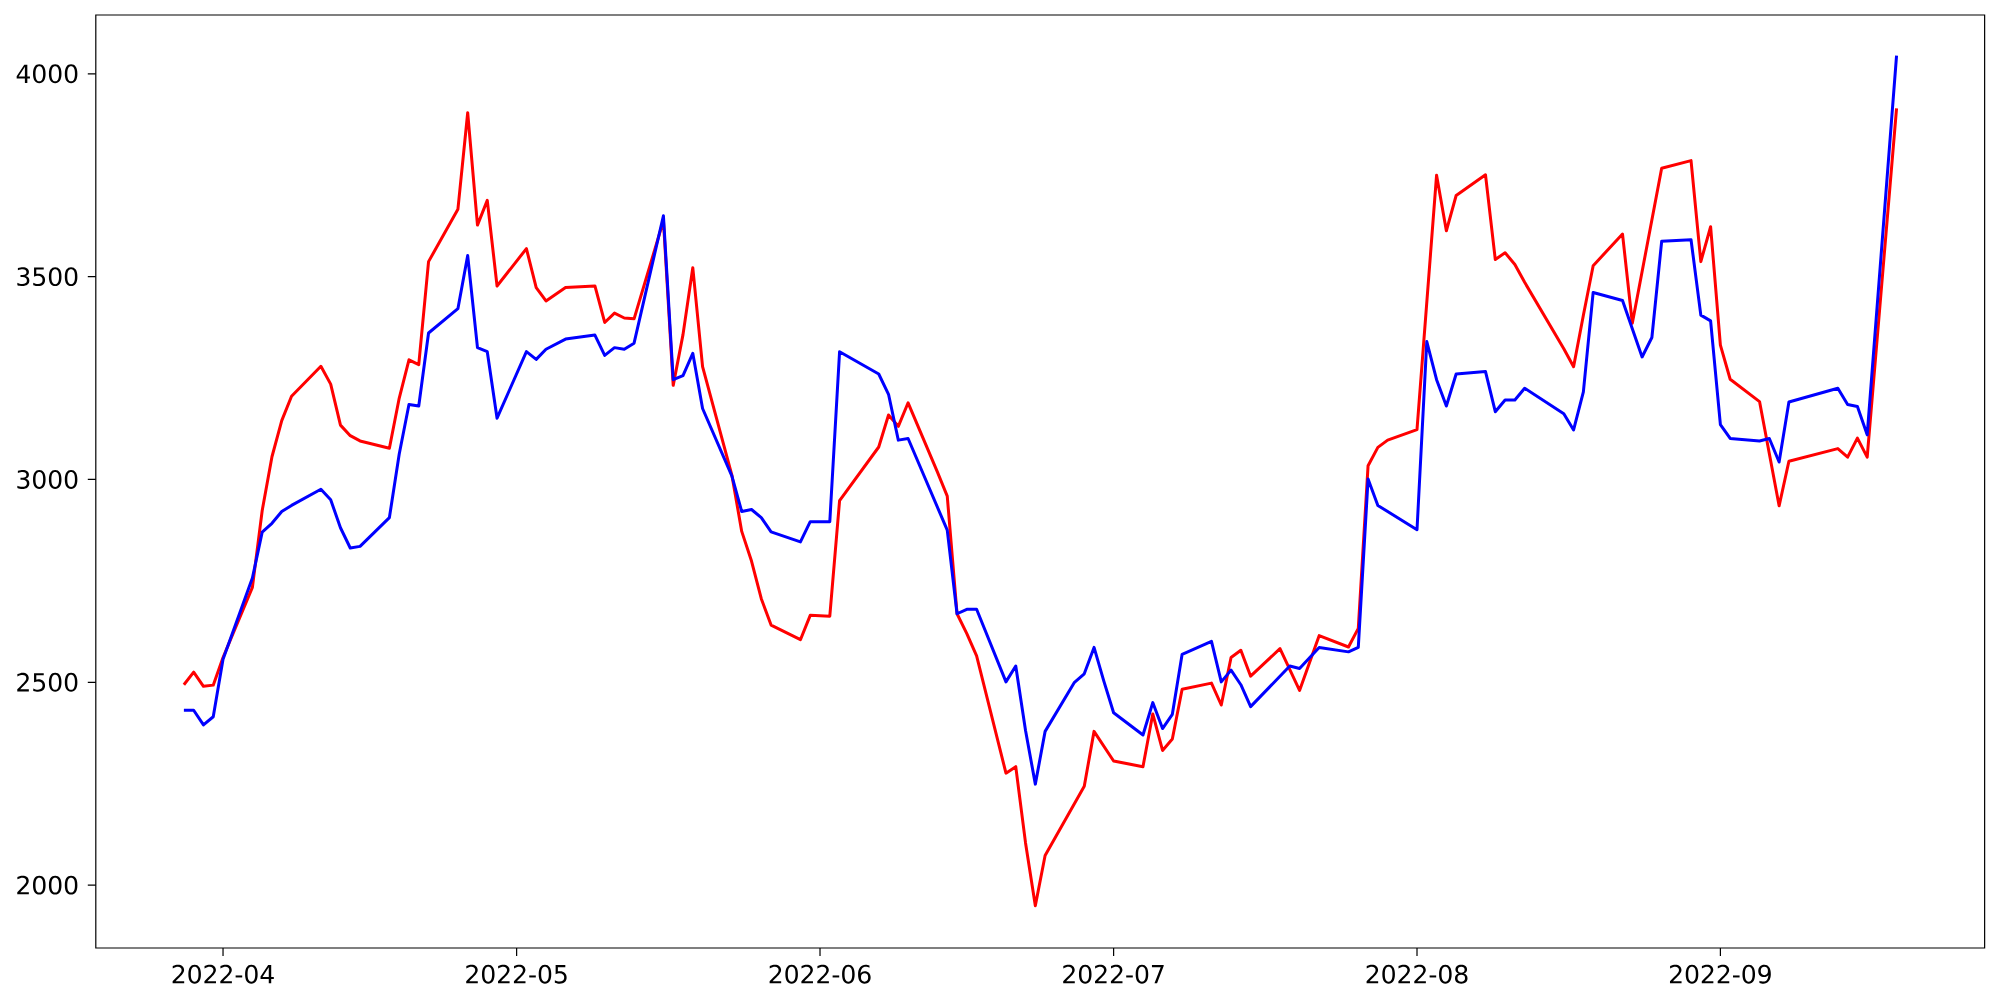 The image size is (2000, 1000). I want to click on x-tick-label: 2022-09, so click(1720, 974).